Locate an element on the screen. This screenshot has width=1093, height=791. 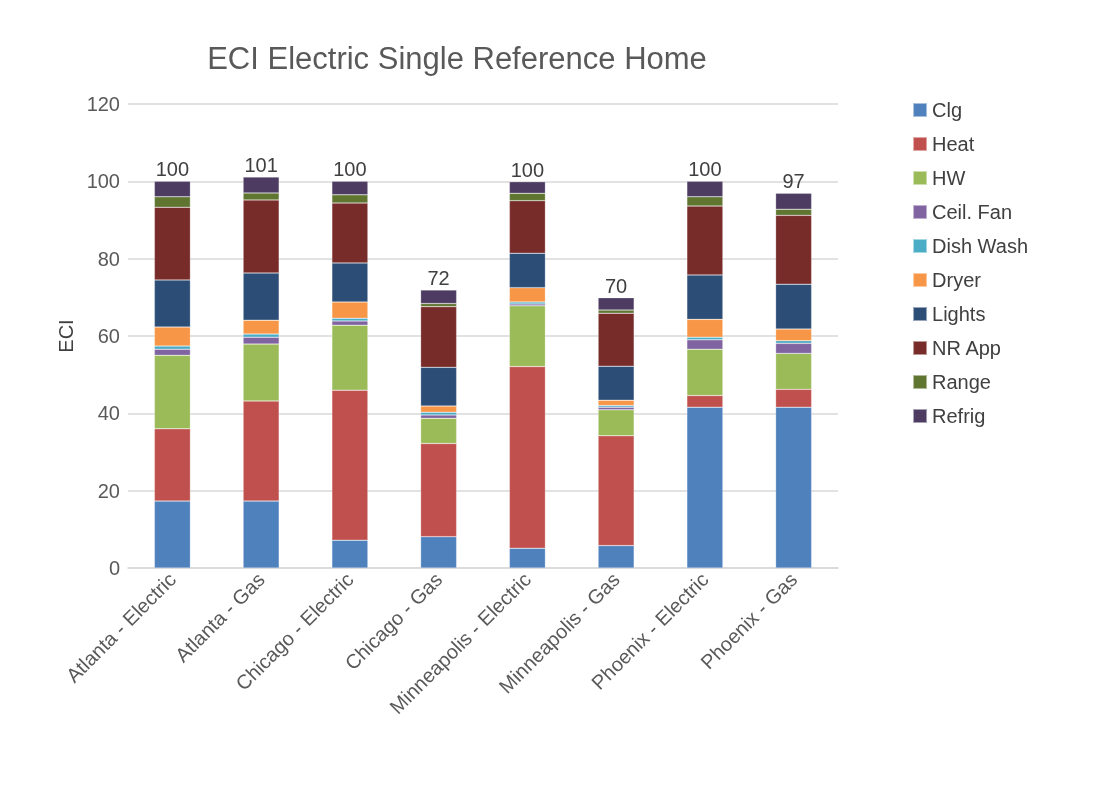
legend-label: Refrig is located at coordinates (959, 416).